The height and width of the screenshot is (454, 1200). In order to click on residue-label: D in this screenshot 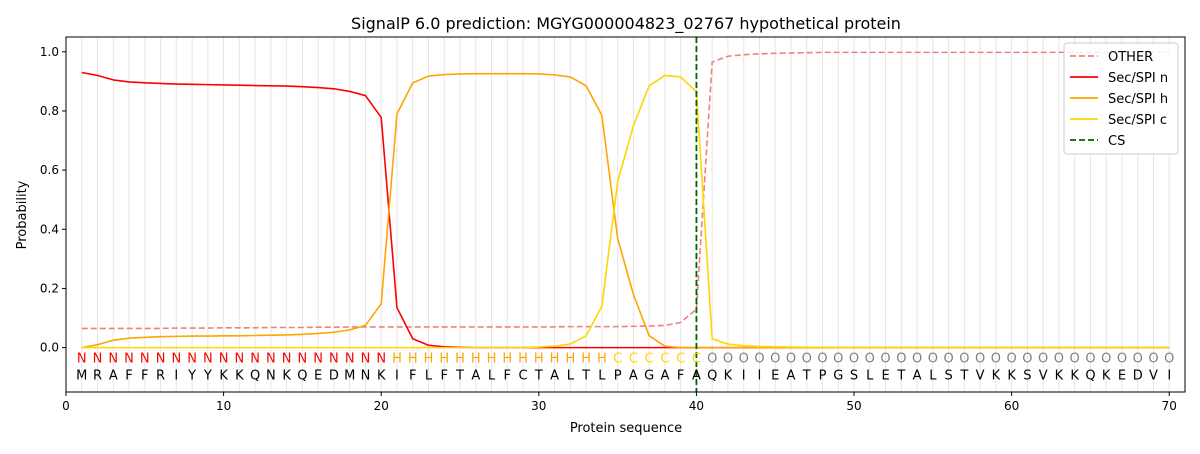, I will do `click(1138, 376)`.